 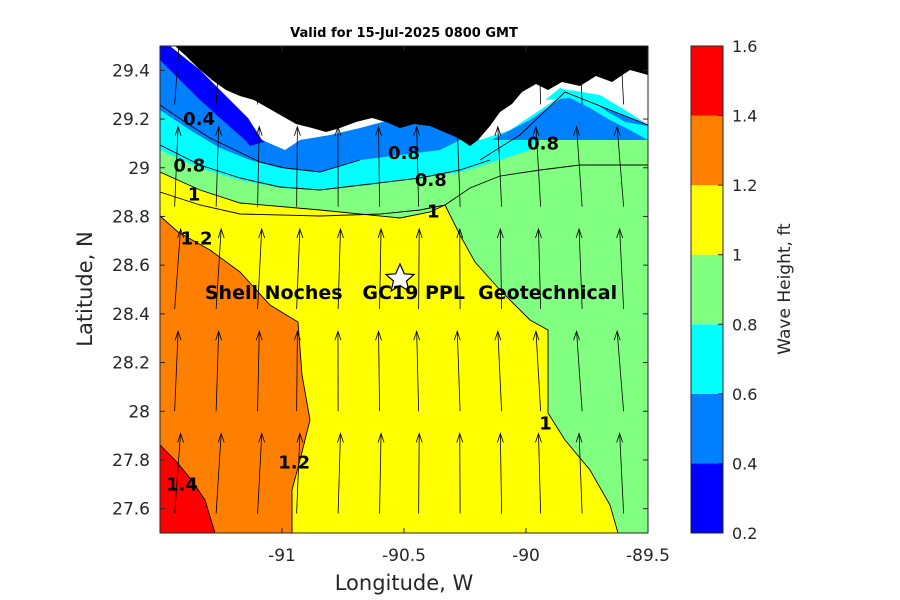 I want to click on contour-1.2, so click(x=235, y=374).